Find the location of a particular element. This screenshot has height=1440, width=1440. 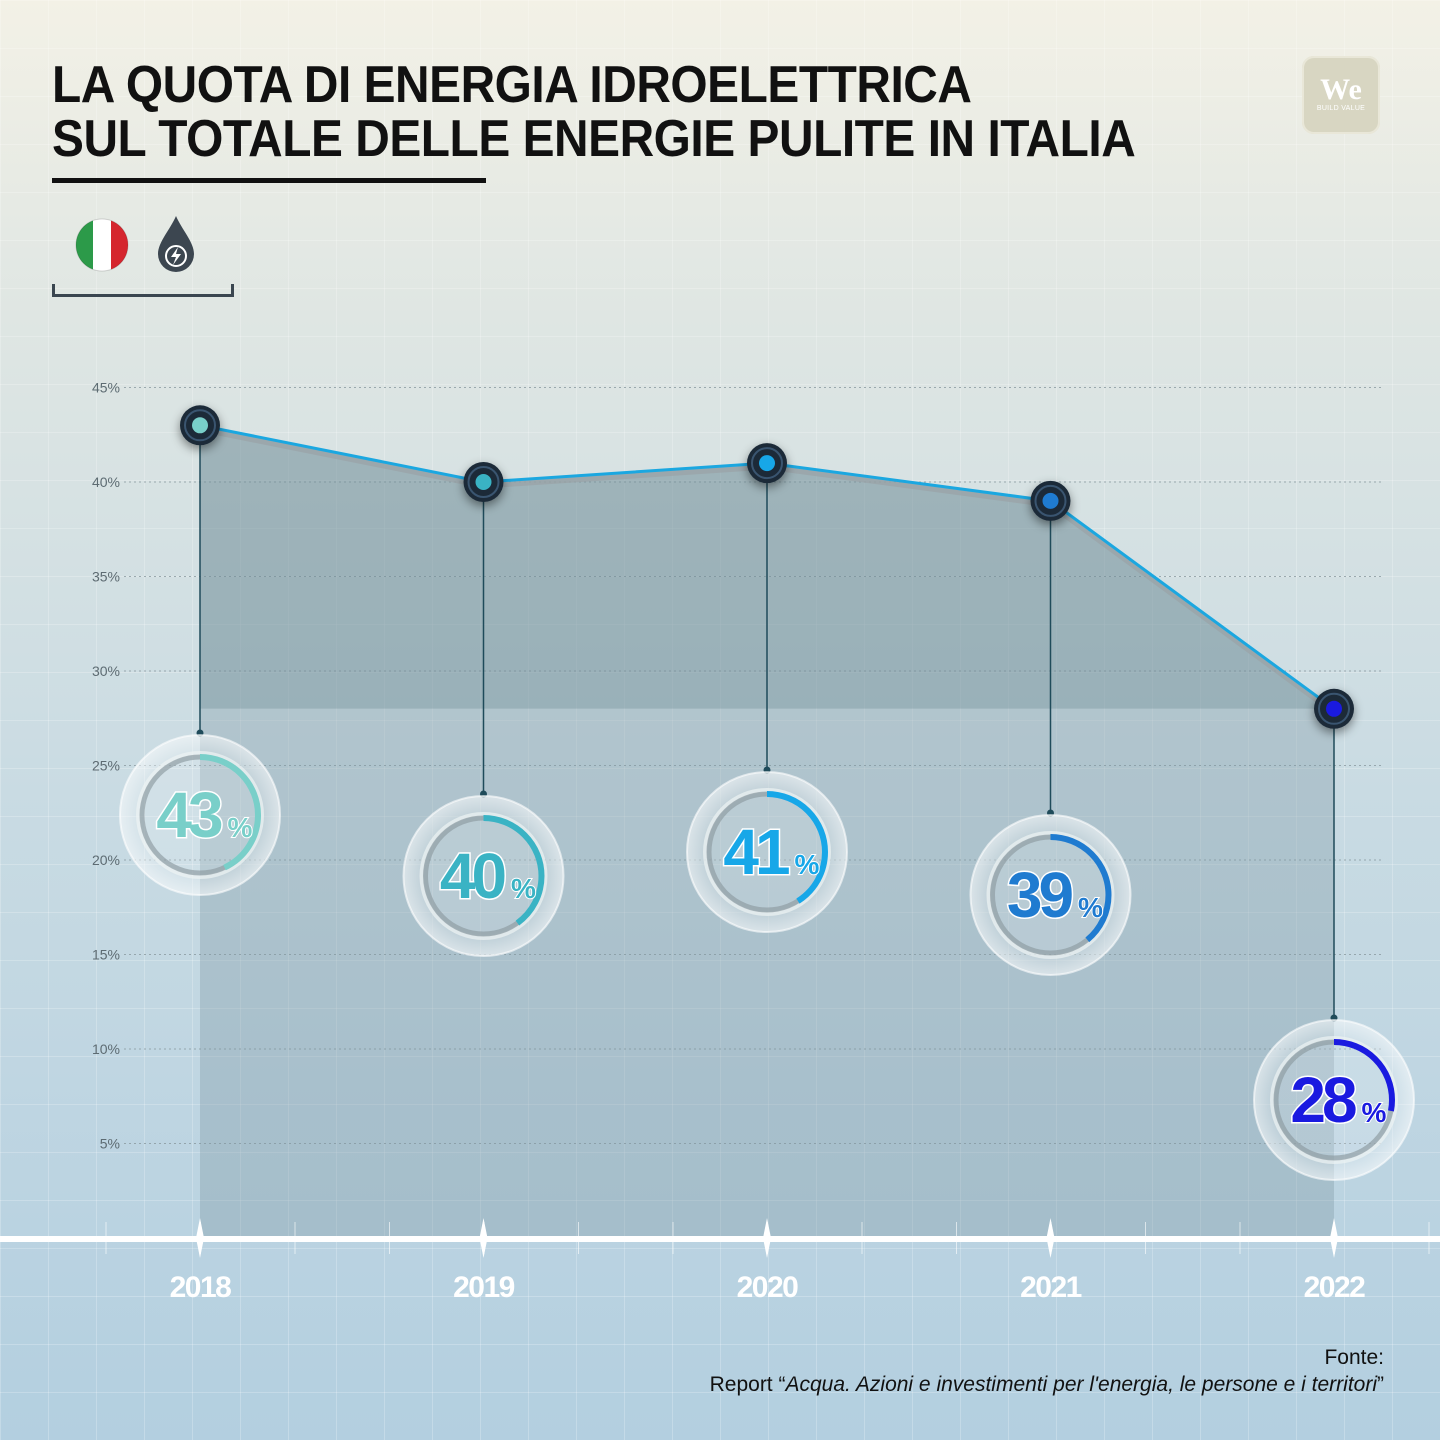

logo-wordmark: We is located at coordinates (1341, 89).